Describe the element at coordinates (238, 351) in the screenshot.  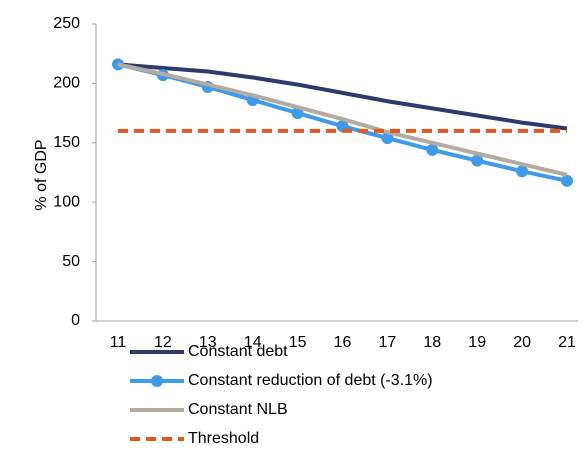
I see `legend-label: Constant debt` at that location.